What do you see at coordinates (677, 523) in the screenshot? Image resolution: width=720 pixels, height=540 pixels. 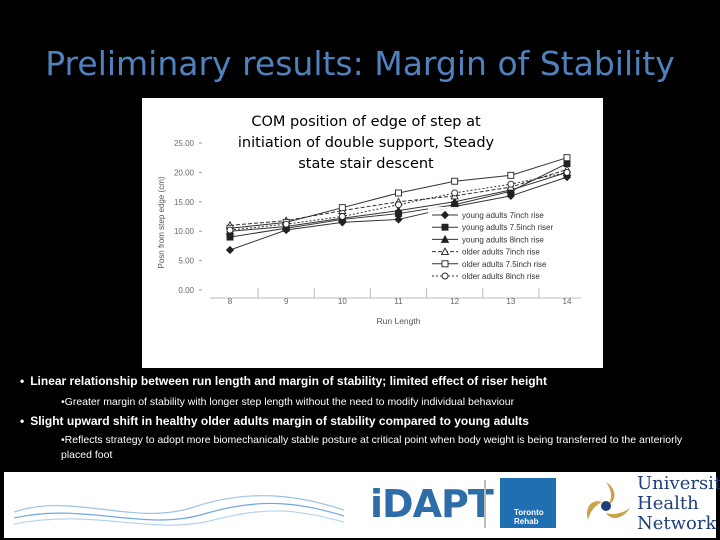 I see `uhn-logo-line: Network` at bounding box center [677, 523].